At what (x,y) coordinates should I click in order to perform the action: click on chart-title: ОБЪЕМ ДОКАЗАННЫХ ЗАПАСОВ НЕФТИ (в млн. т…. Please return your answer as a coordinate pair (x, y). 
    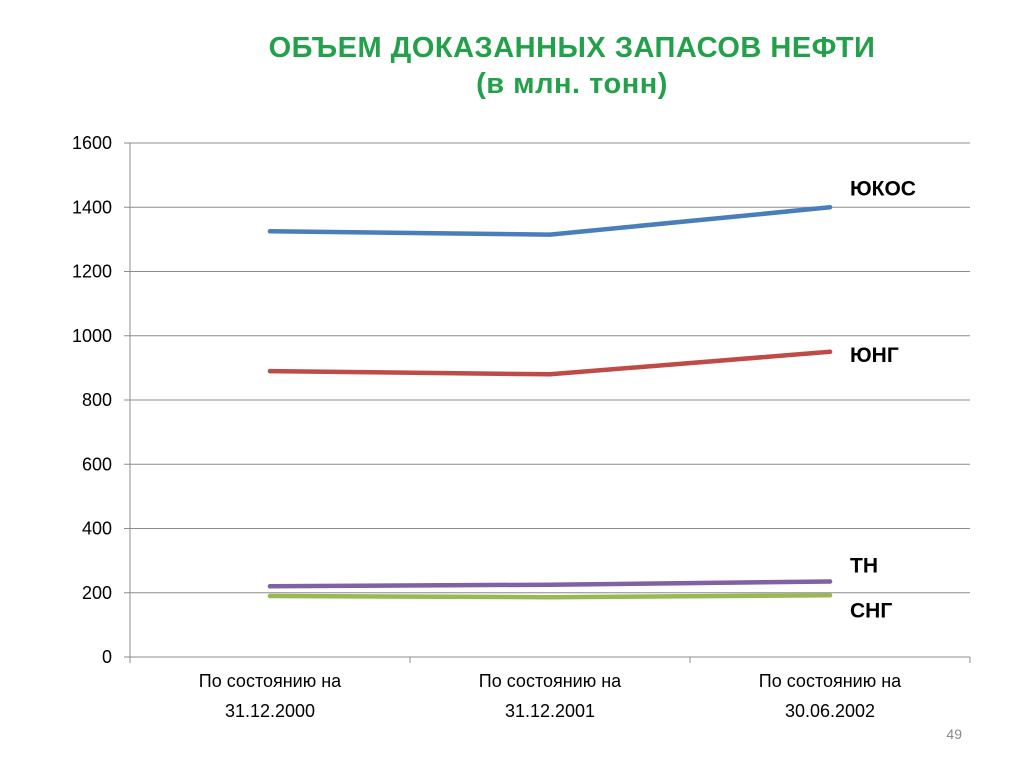
    Looking at the image, I should click on (512, 66).